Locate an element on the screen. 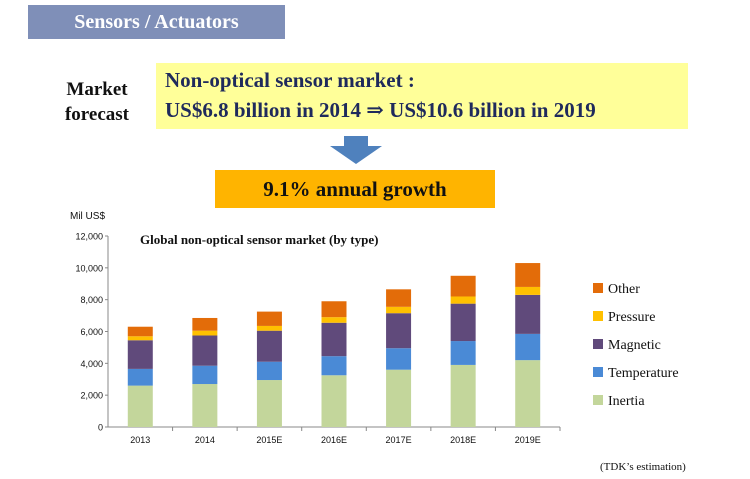  x-tick-label: 2017E is located at coordinates (399, 440).